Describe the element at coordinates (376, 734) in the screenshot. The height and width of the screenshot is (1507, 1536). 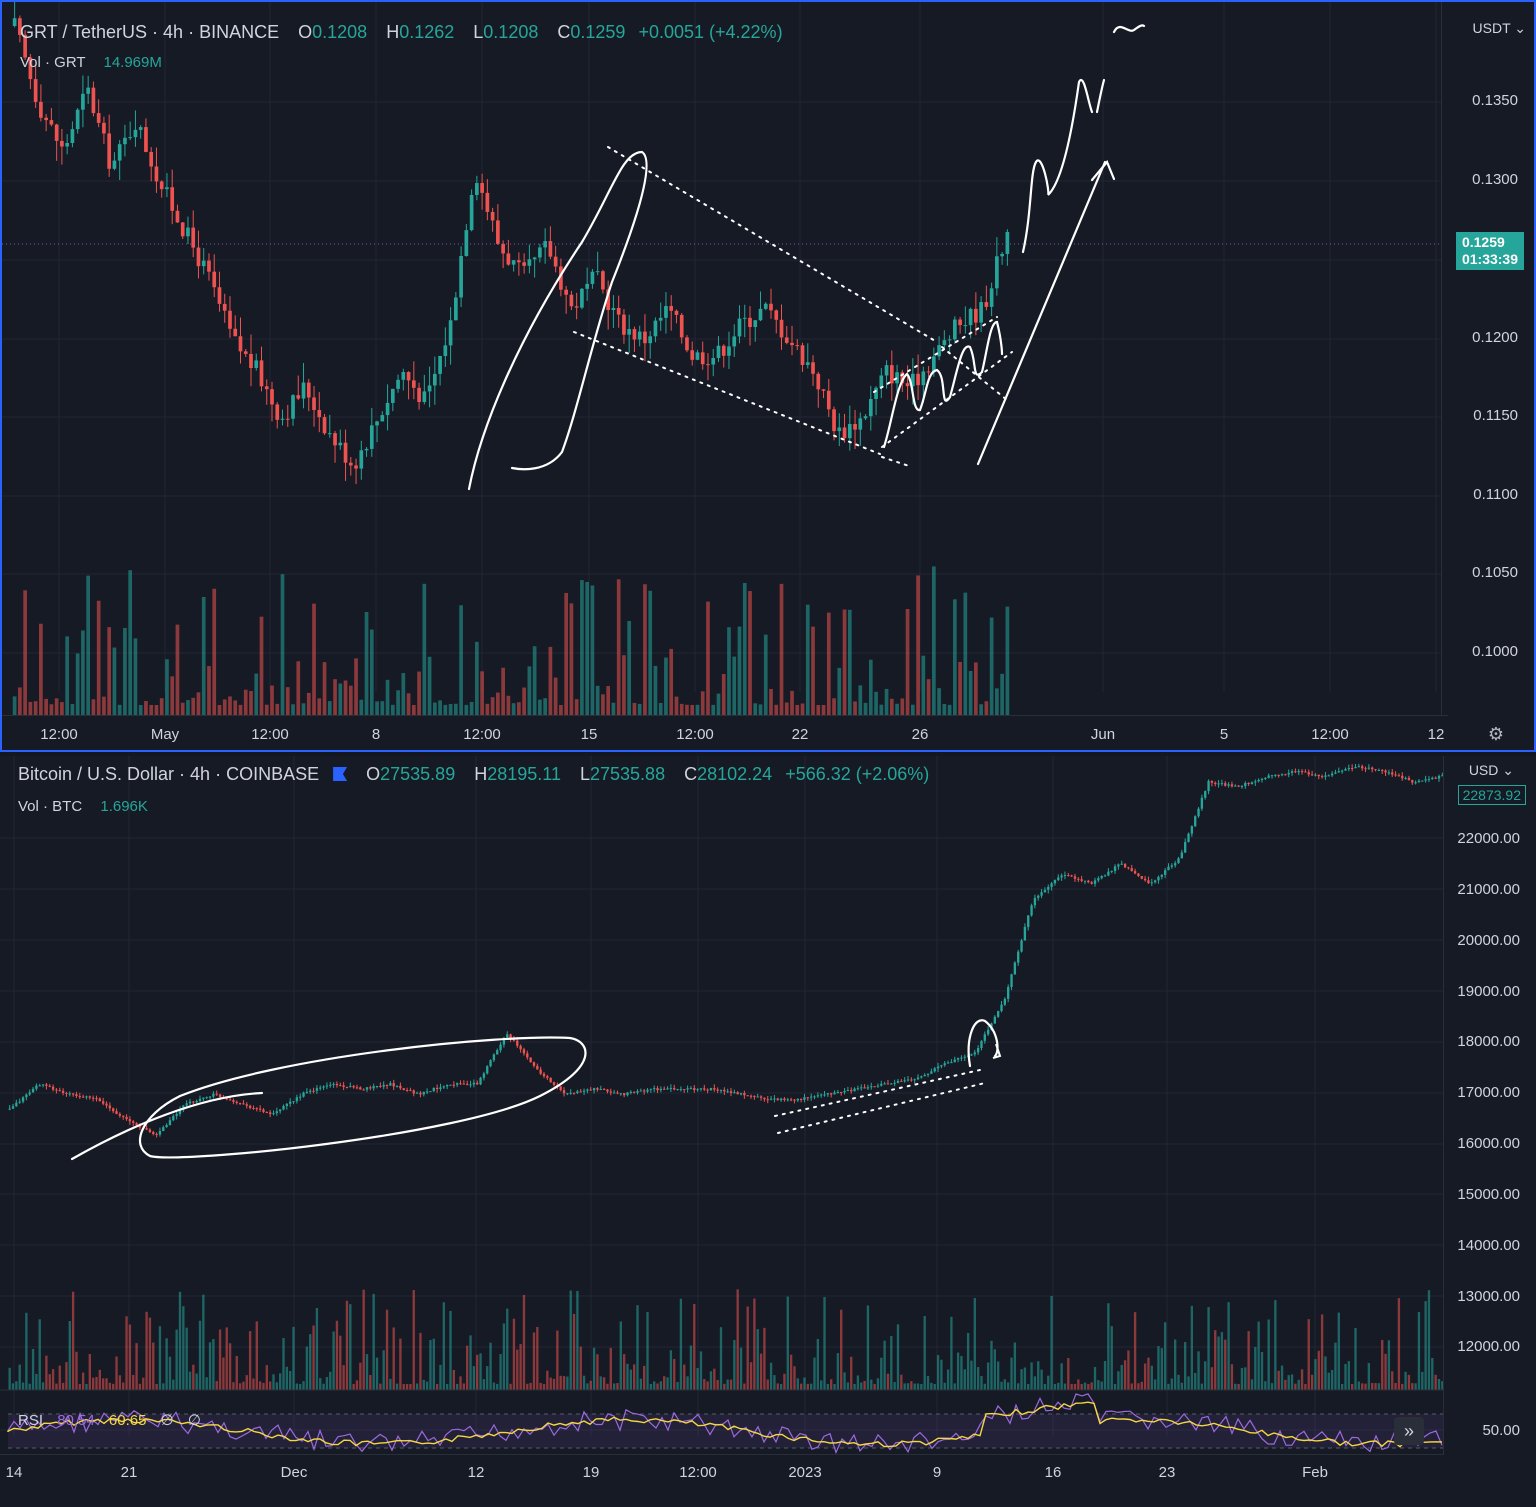
I see `time-tick: 8` at that location.